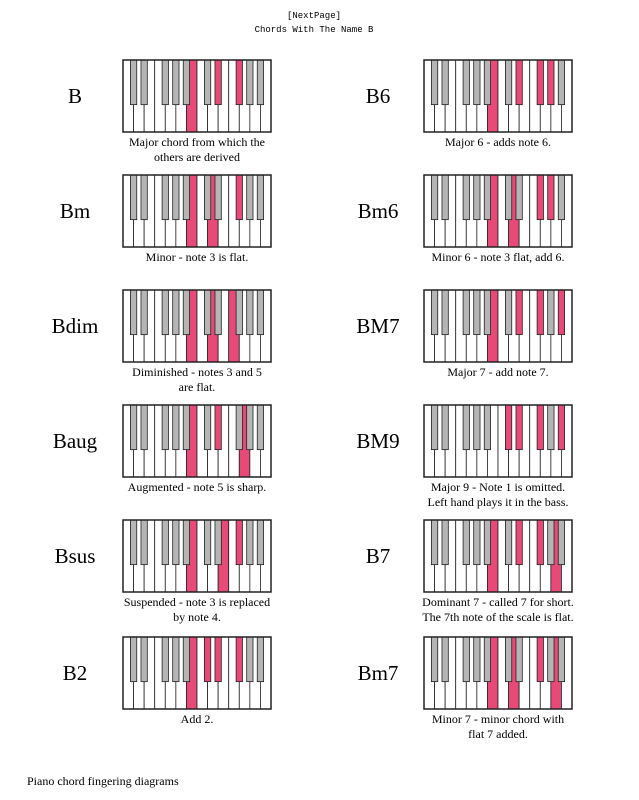 The height and width of the screenshot is (800, 639). What do you see at coordinates (498, 257) in the screenshot?
I see `chord-description: Minor 6 - note 3 flat, add 6.` at bounding box center [498, 257].